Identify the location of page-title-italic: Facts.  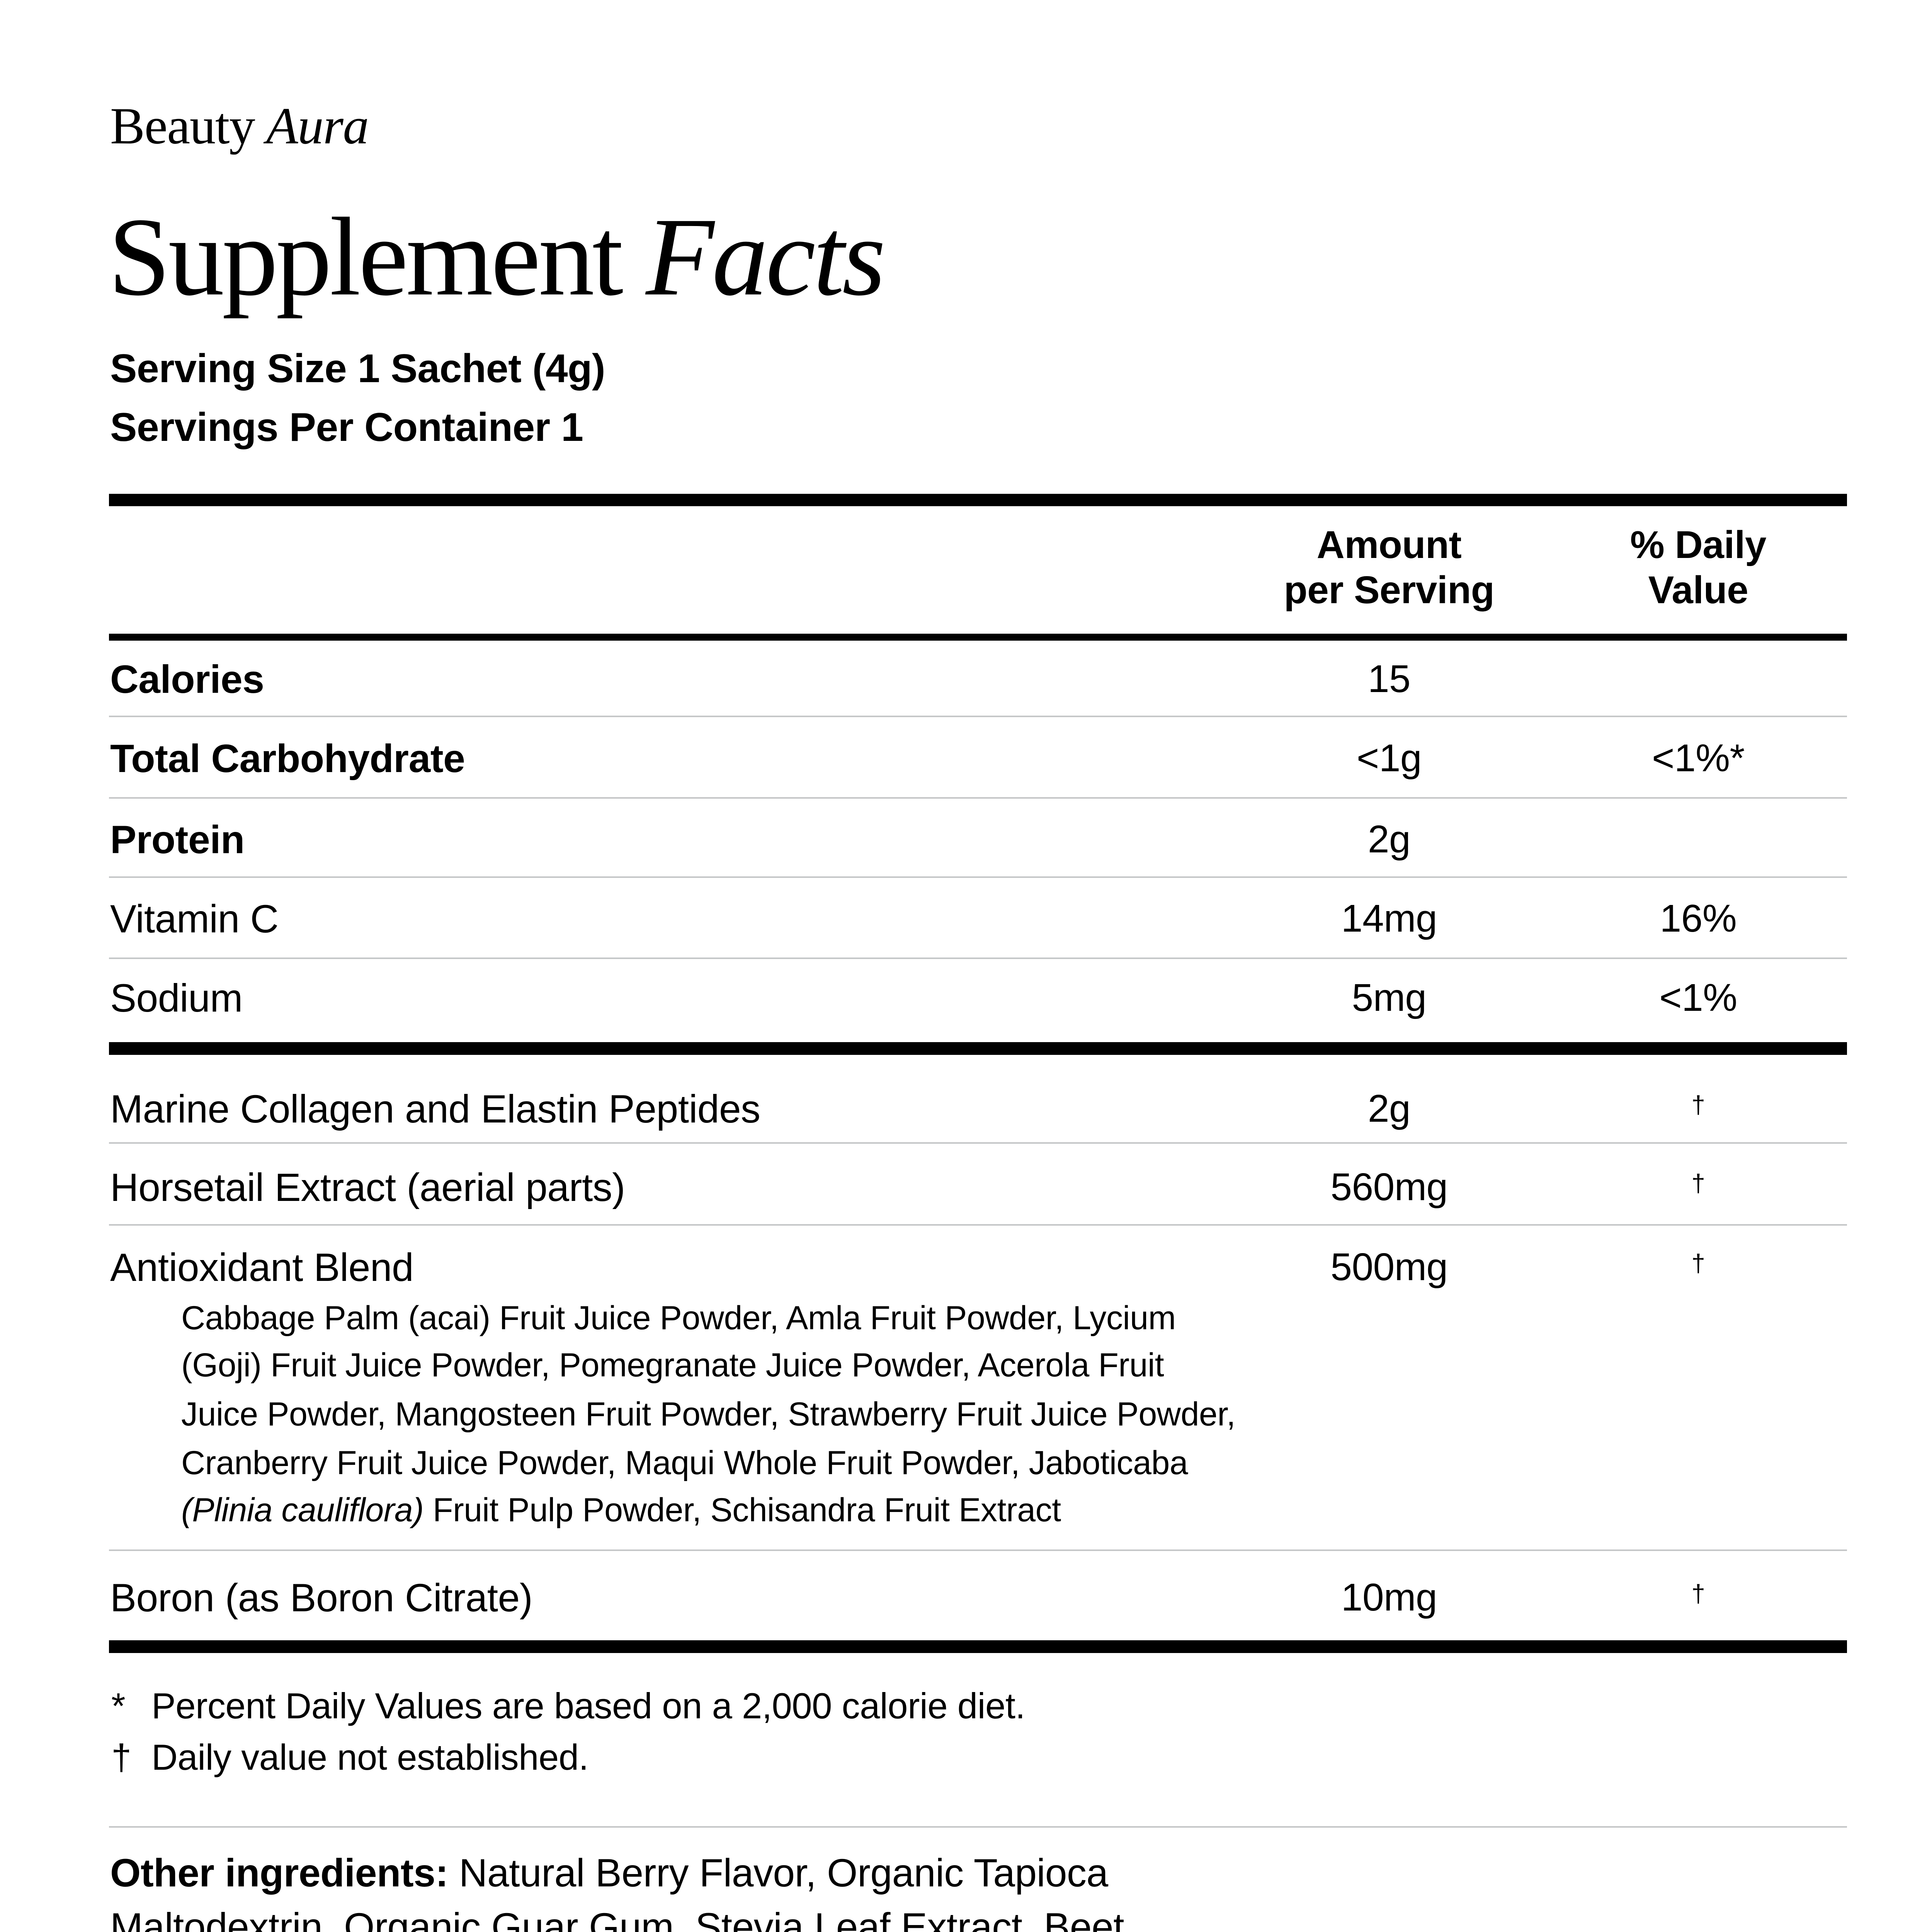
(766, 257).